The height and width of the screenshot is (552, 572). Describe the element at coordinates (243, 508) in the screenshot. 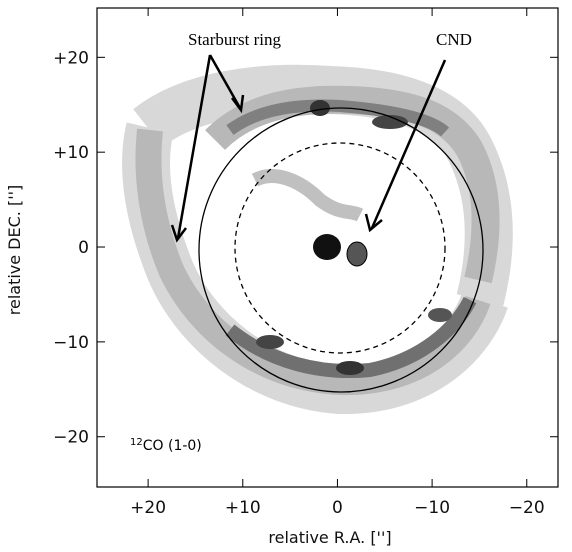

I see `x-tick-label: +10` at that location.